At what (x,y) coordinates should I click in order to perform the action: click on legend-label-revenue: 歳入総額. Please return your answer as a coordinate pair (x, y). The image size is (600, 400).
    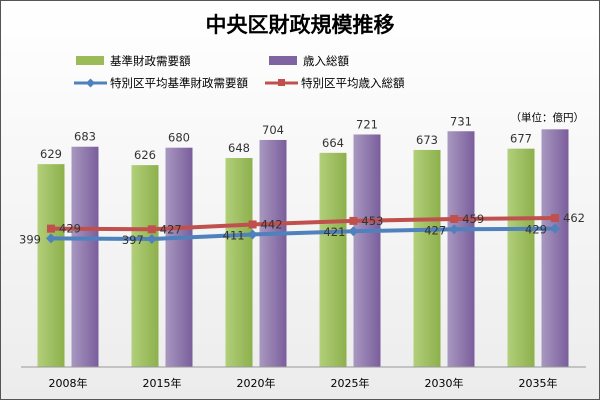
    Looking at the image, I should click on (326, 61).